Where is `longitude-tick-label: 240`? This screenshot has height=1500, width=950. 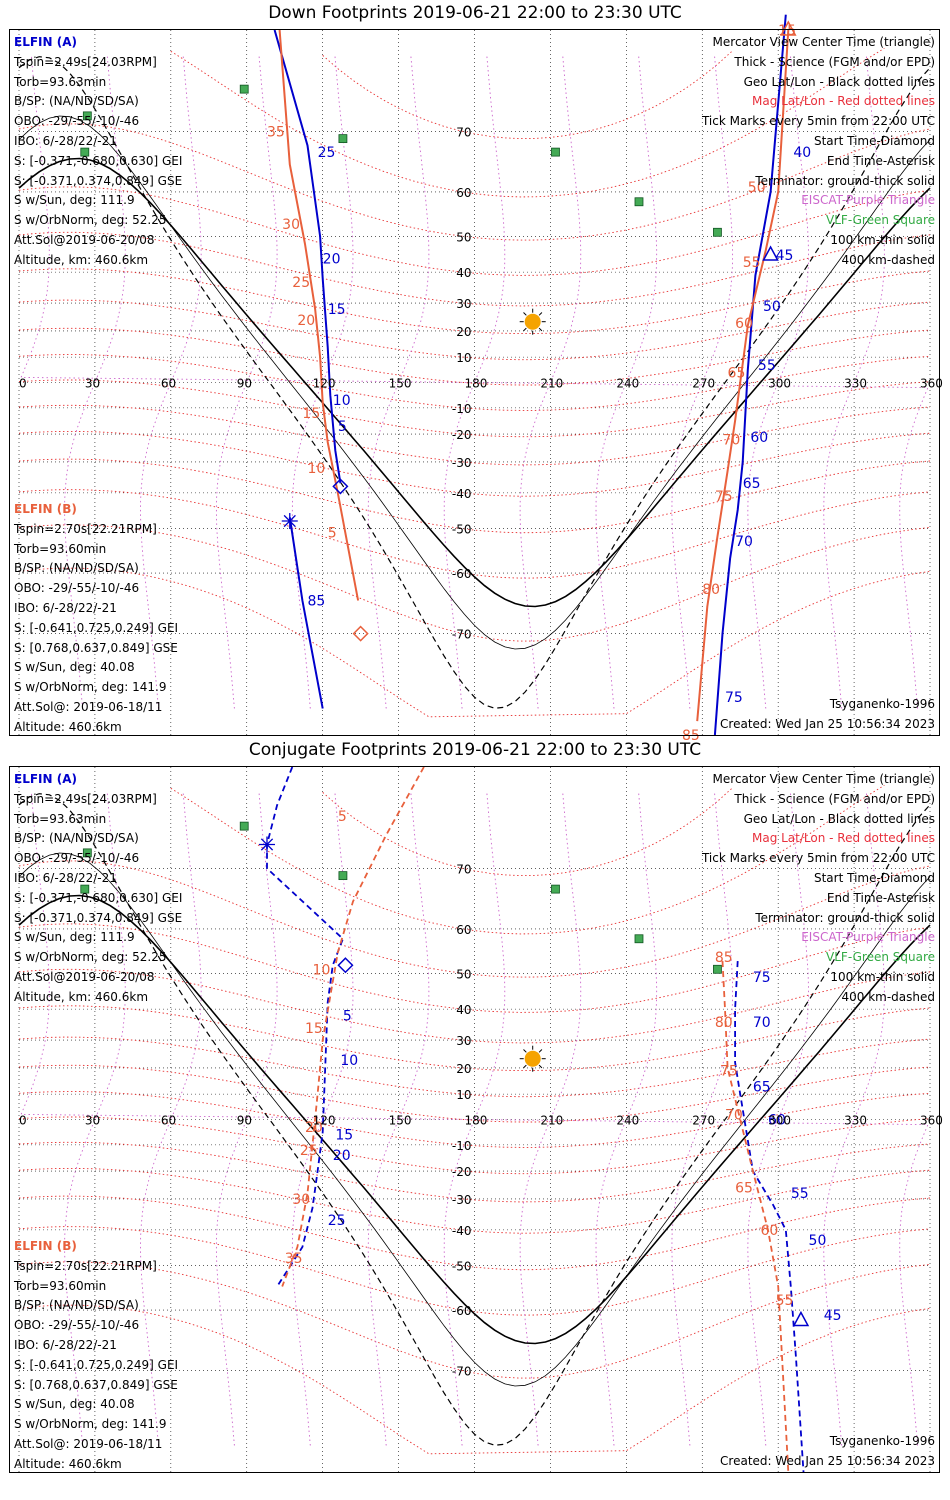 longitude-tick-label: 240 is located at coordinates (627, 384).